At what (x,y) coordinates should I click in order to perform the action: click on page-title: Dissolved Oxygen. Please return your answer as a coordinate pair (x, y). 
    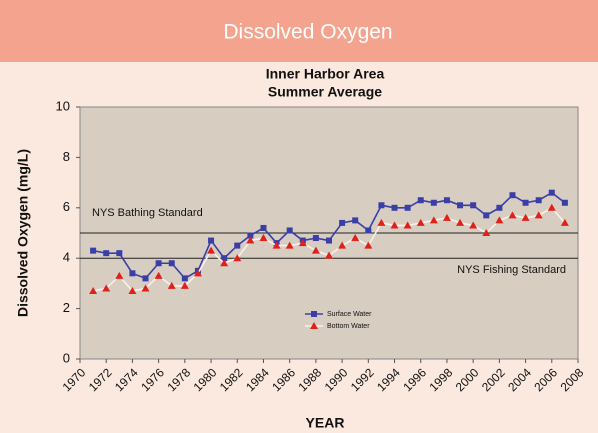
    Looking at the image, I should click on (307, 32).